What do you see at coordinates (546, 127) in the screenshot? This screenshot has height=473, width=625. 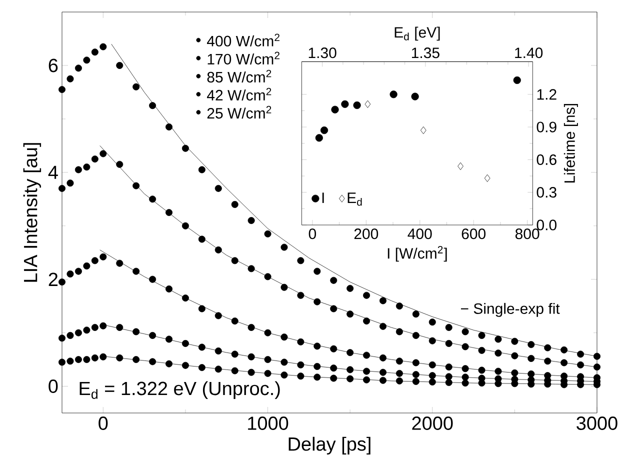 I see `y-tick-label: 0.9` at bounding box center [546, 127].